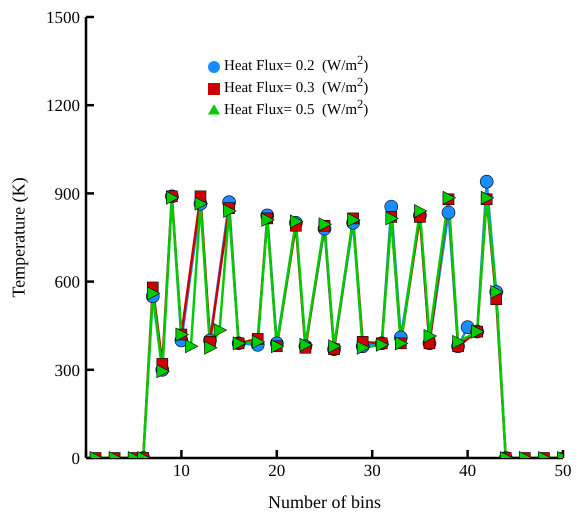  What do you see at coordinates (181, 470) in the screenshot?
I see `x-tick-label: 10` at bounding box center [181, 470].